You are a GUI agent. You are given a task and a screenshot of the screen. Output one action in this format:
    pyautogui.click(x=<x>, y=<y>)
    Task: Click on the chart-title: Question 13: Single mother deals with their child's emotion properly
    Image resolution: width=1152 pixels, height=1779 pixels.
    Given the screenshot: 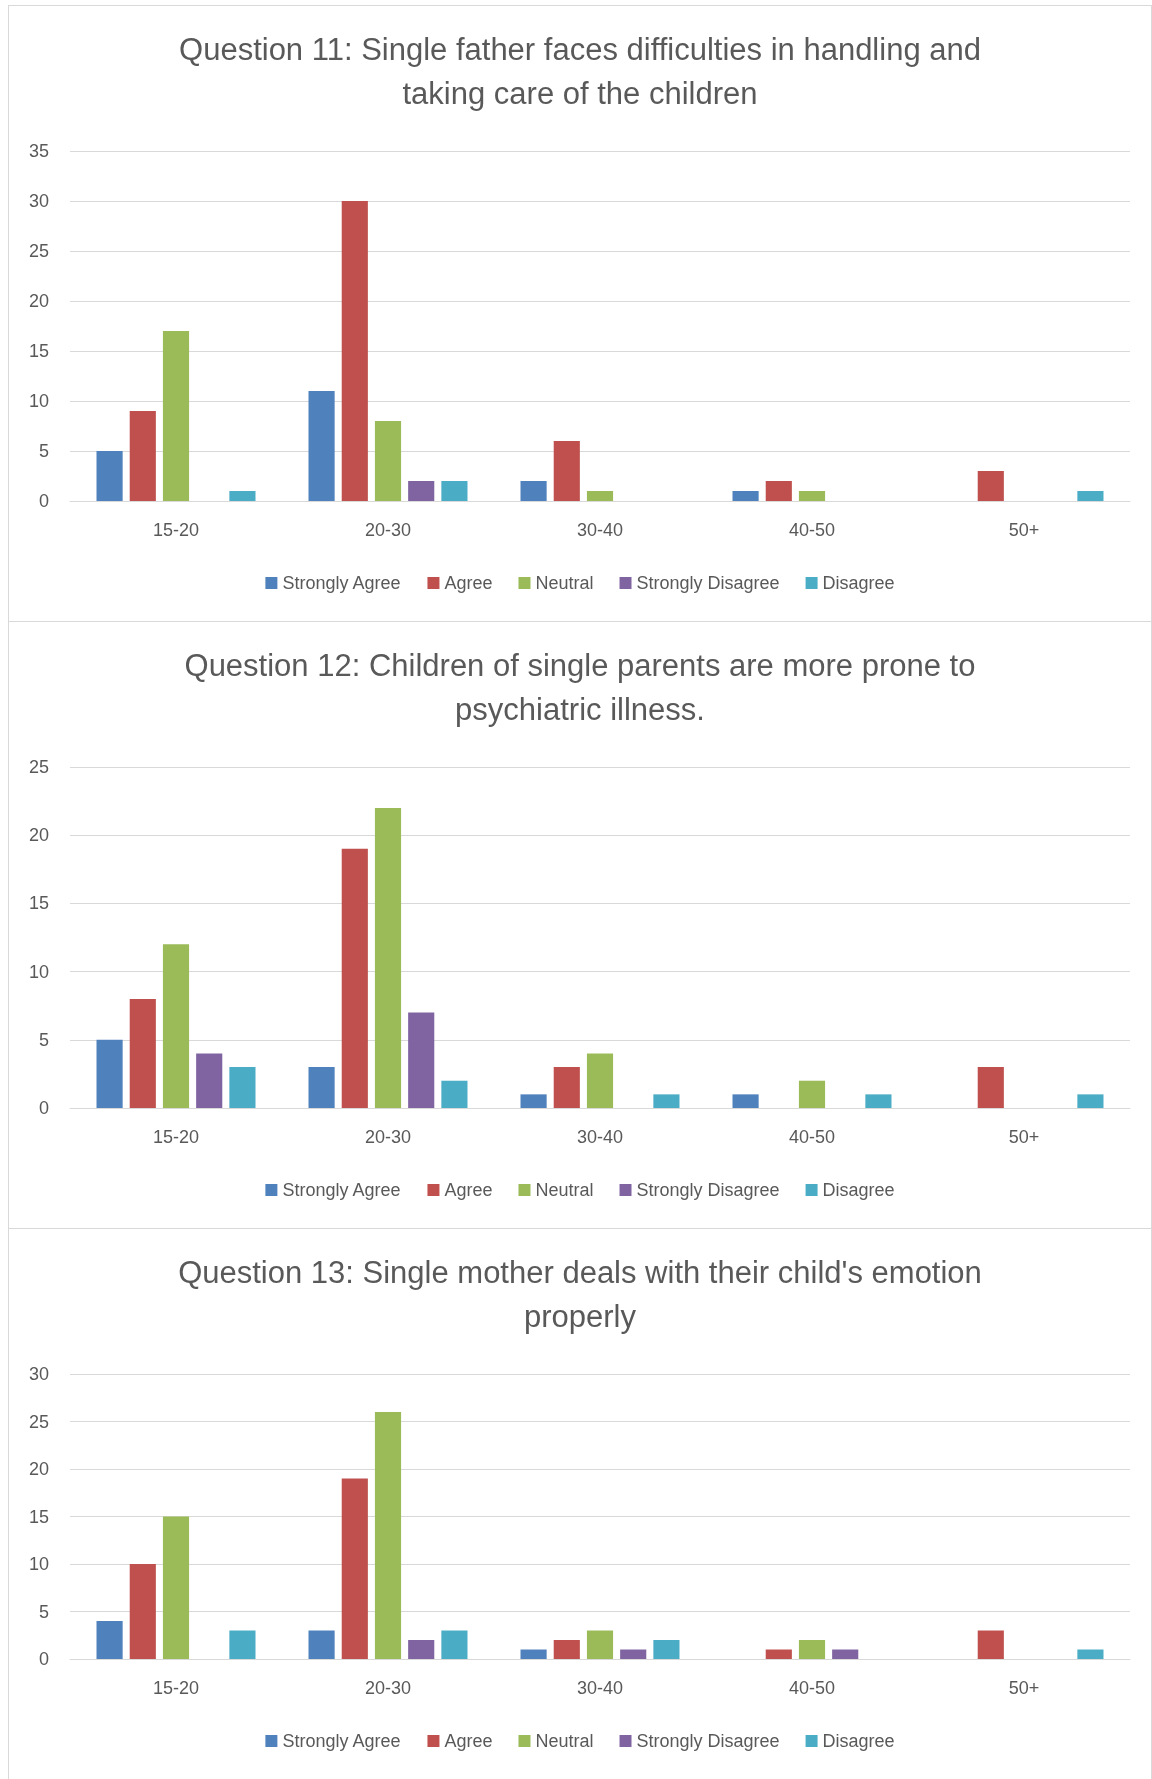 What is the action you would take?
    pyautogui.click(x=580, y=1295)
    